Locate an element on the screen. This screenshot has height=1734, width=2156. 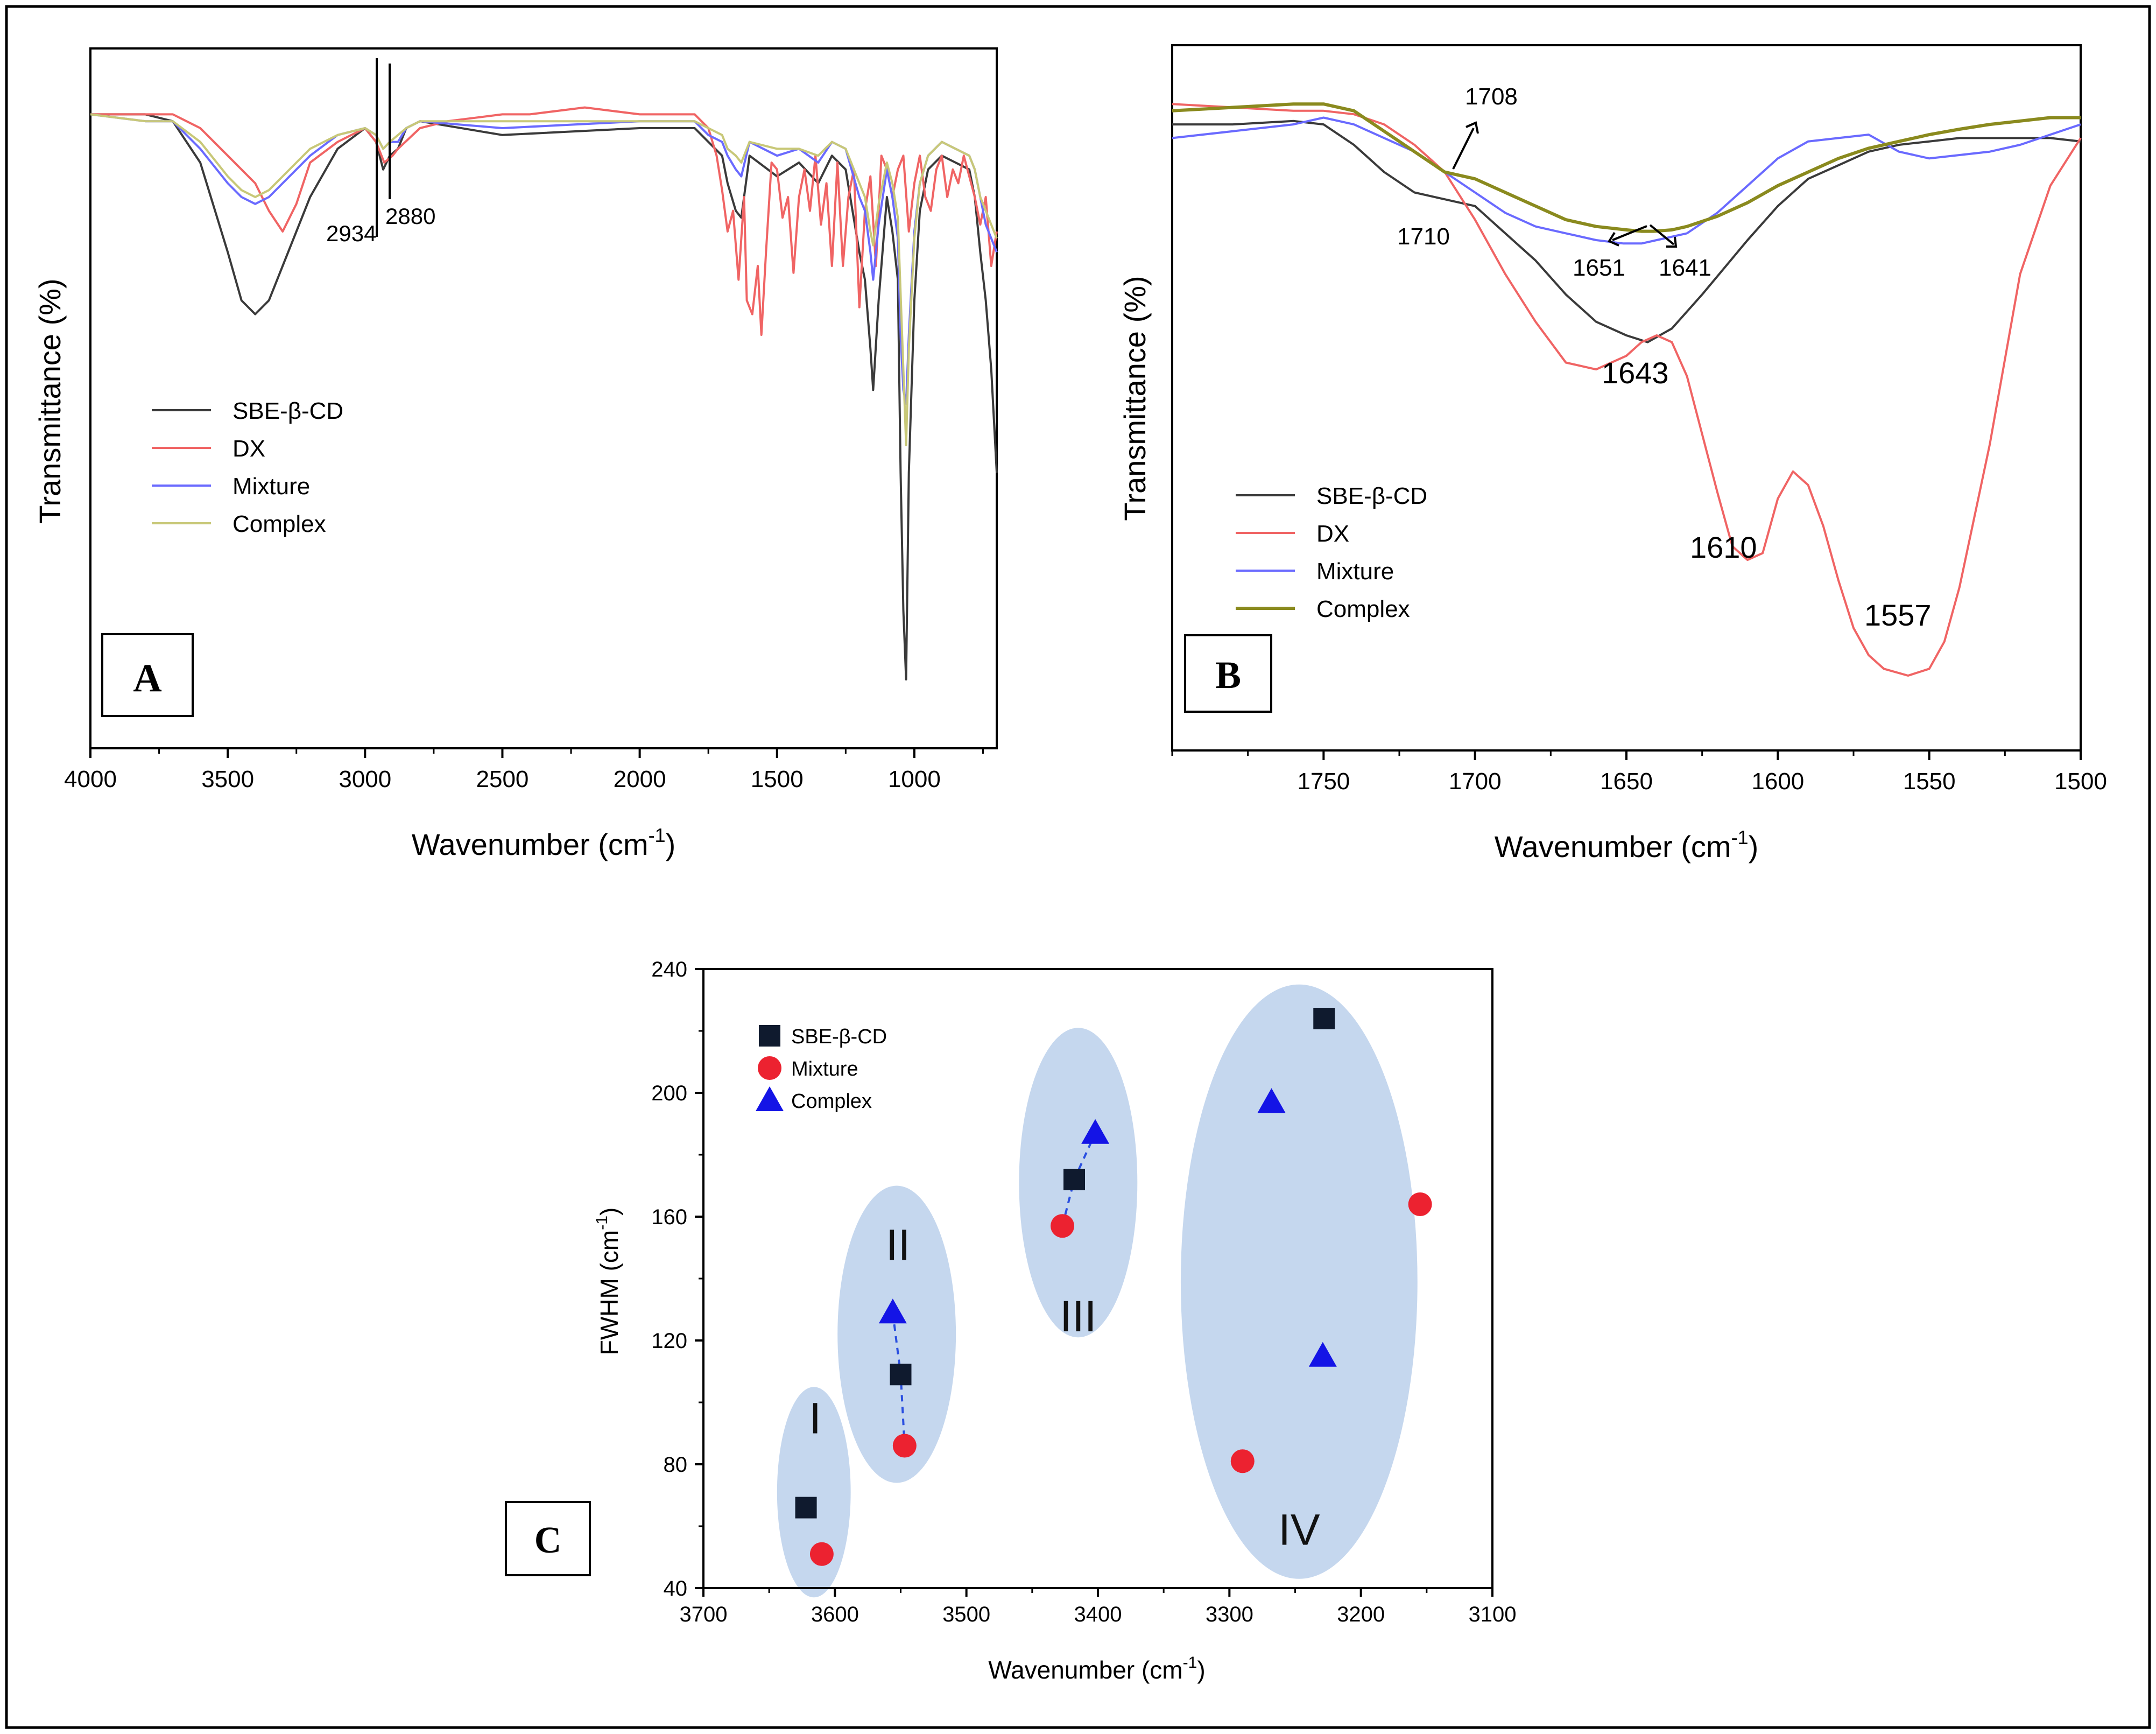
panel-a-xtick-label: 4000 is located at coordinates (90, 779).